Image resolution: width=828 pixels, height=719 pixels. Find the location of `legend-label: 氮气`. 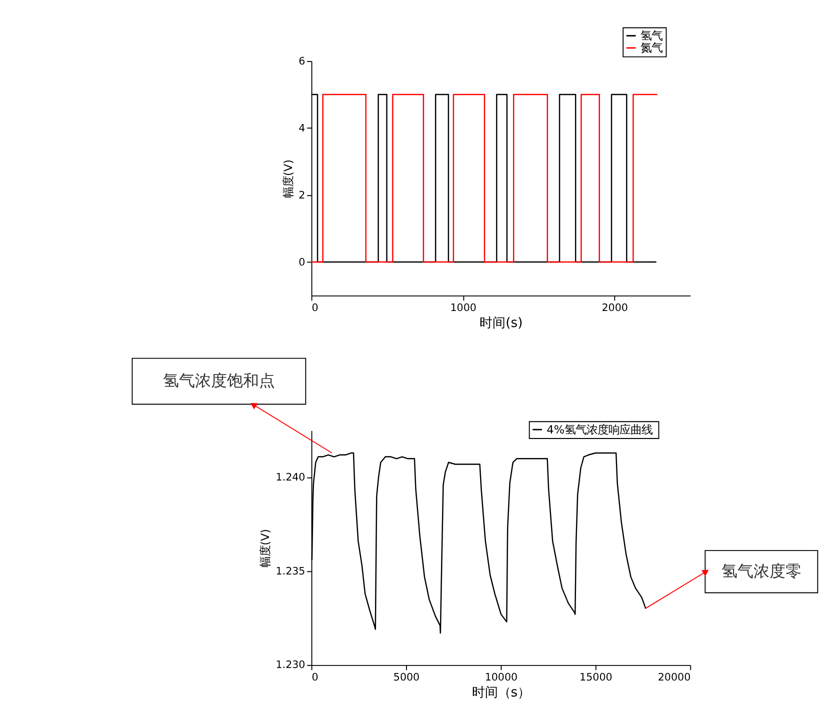

legend-label: 氮气 is located at coordinates (651, 48).